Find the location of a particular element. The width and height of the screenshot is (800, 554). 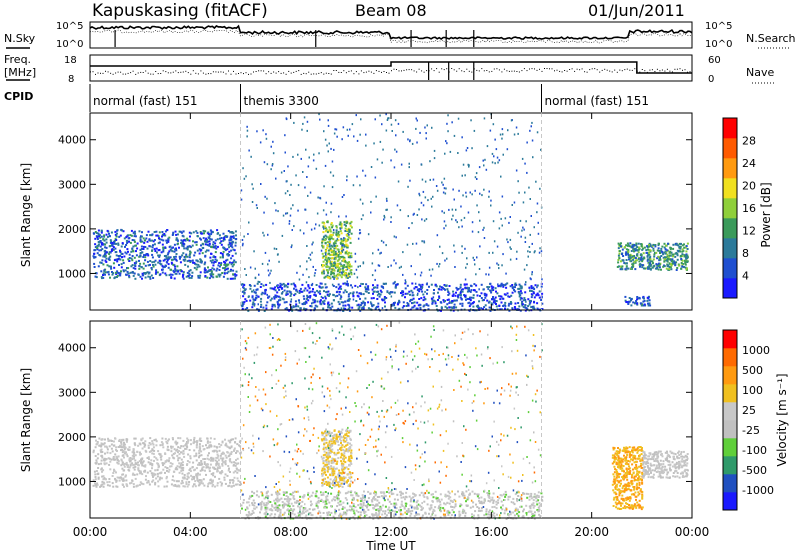

nave-label: Nave is located at coordinates (760, 72).